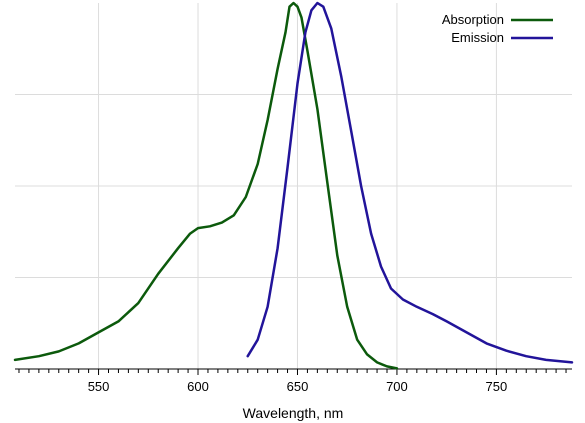 The image size is (585, 423). Describe the element at coordinates (293, 413) in the screenshot. I see `x-axis-title: Wavelength, nm` at that location.